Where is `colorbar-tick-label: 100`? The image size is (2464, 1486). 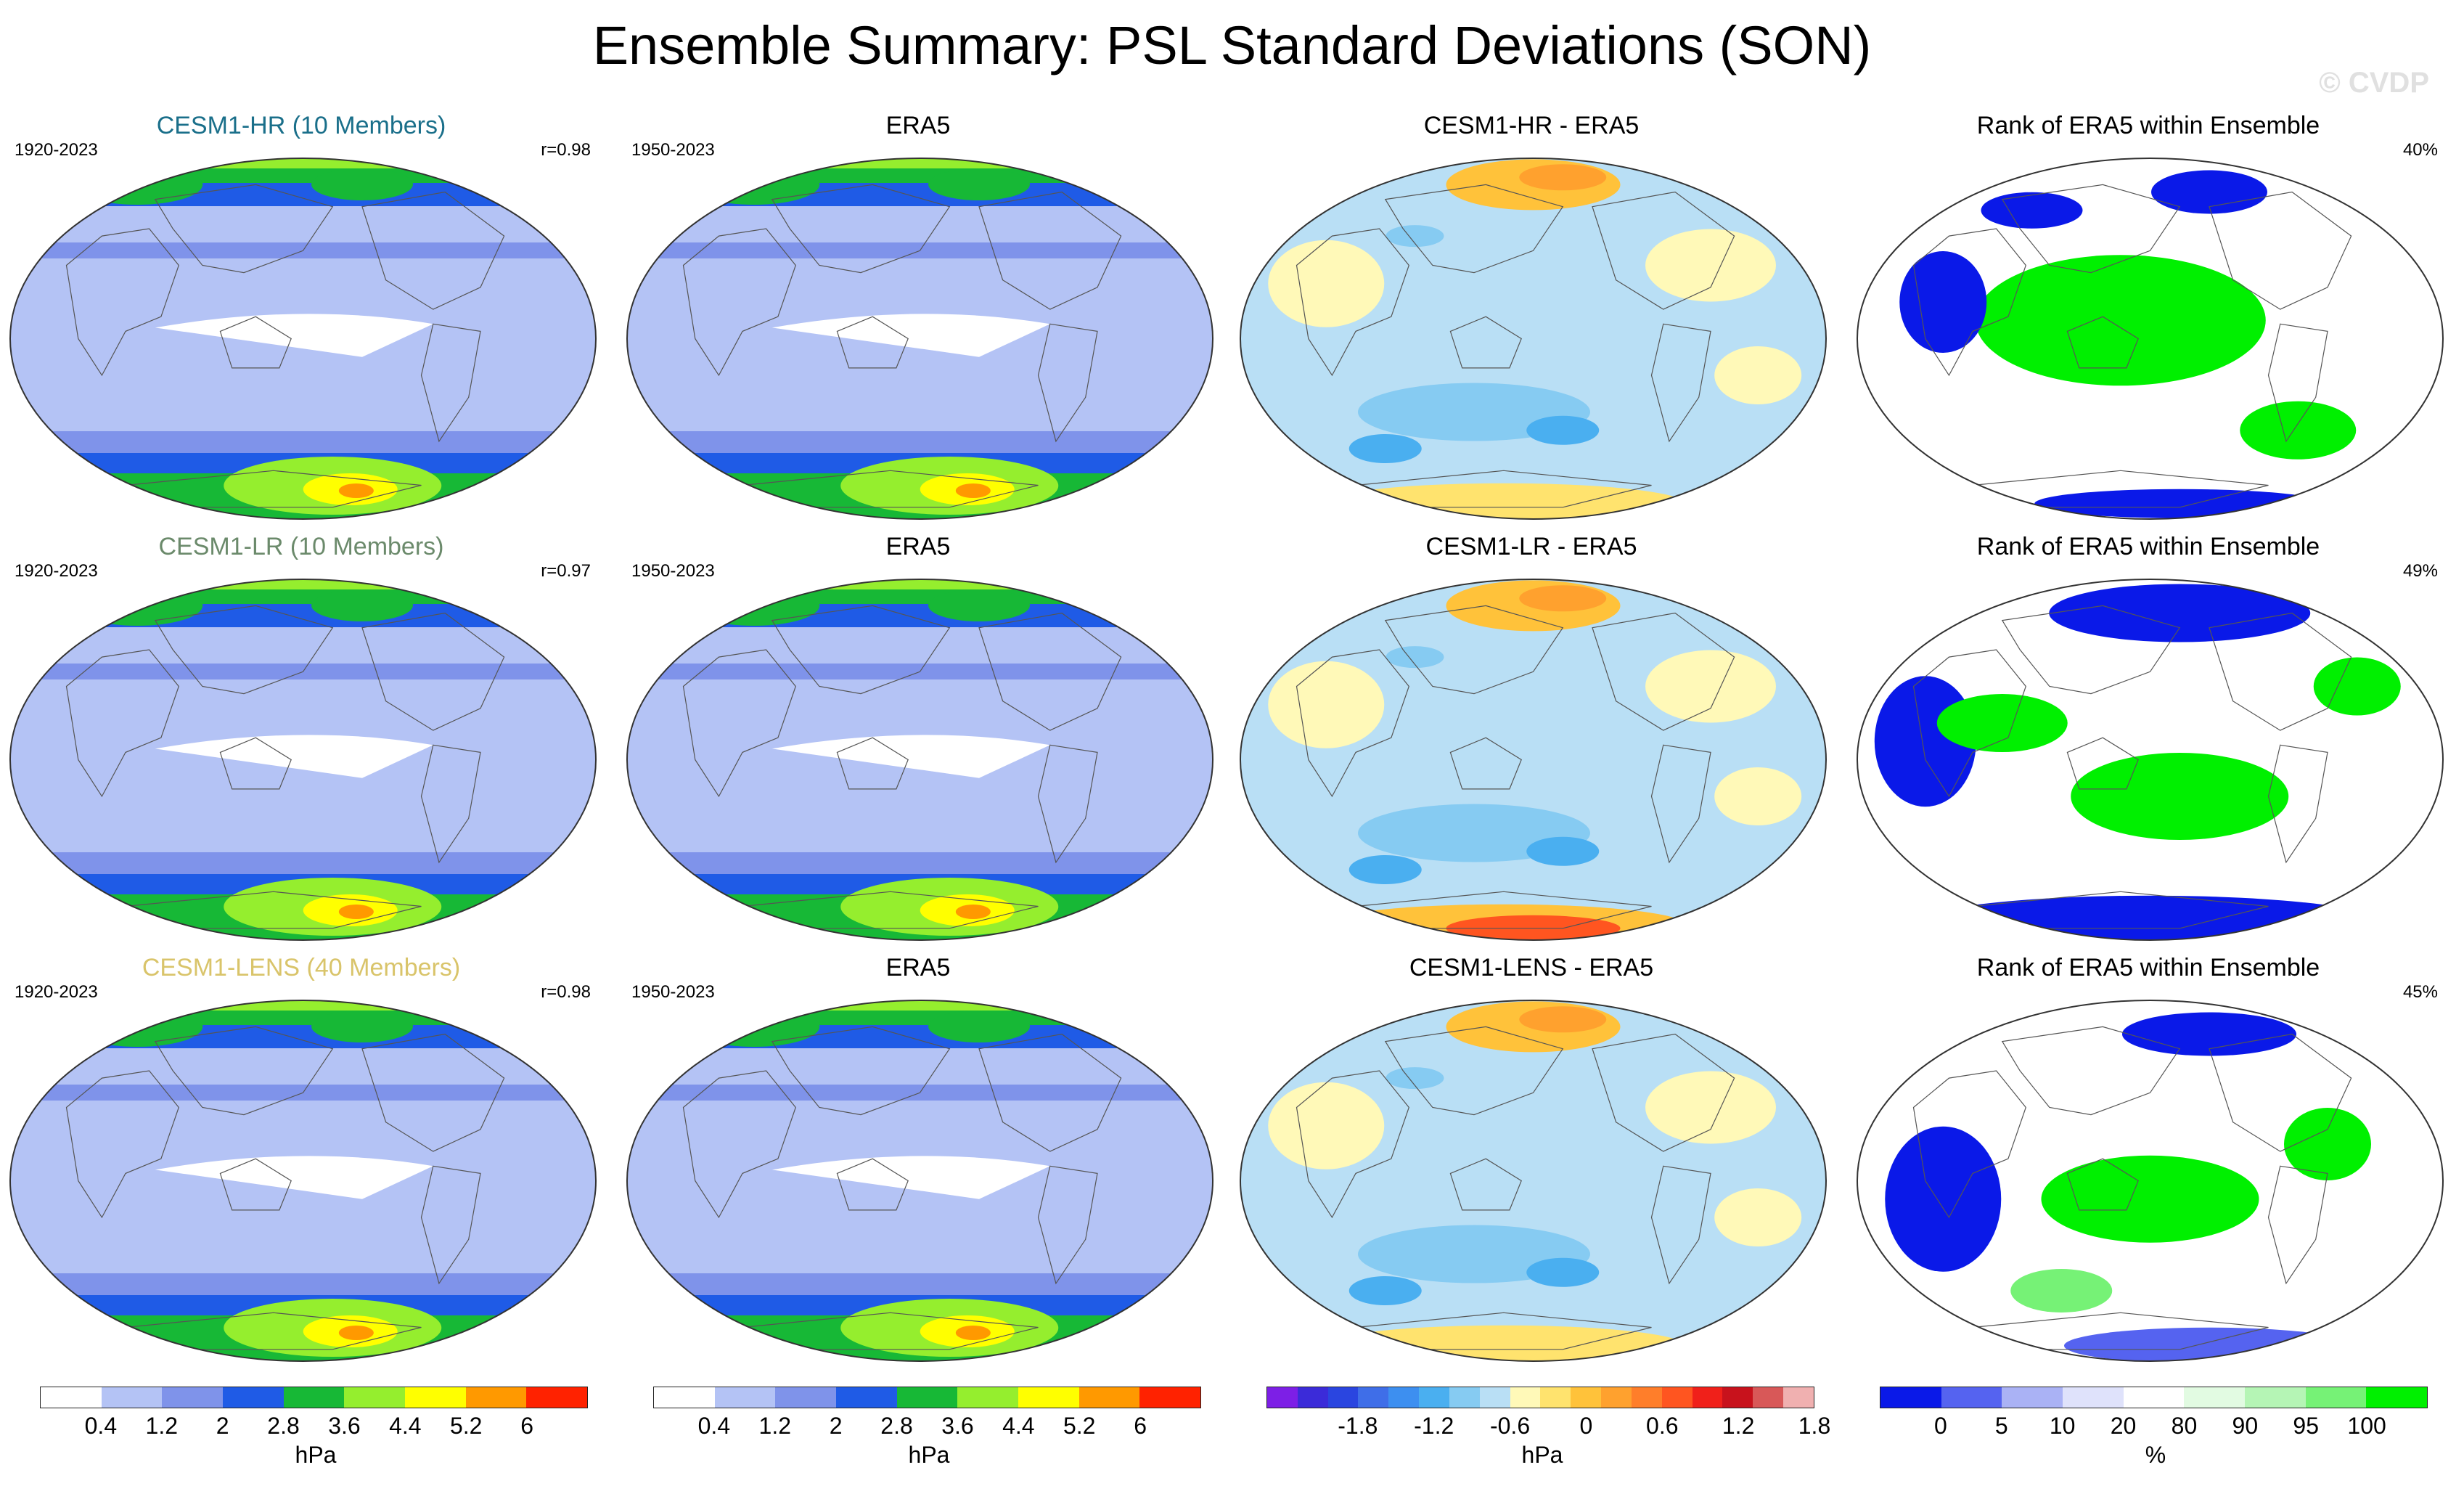 colorbar-tick-label: 100 is located at coordinates (2366, 1426).